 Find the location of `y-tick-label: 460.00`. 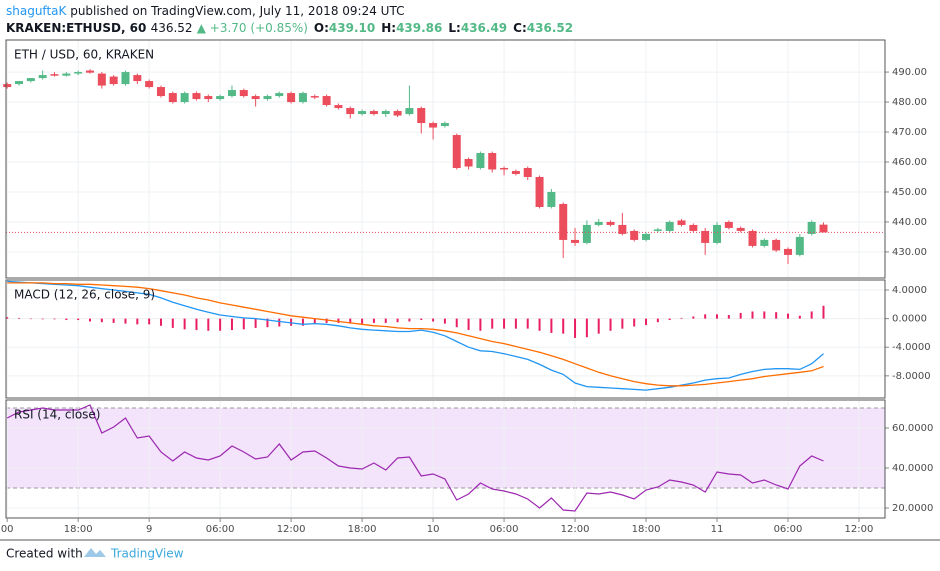

y-tick-label: 460.00 is located at coordinates (909, 162).